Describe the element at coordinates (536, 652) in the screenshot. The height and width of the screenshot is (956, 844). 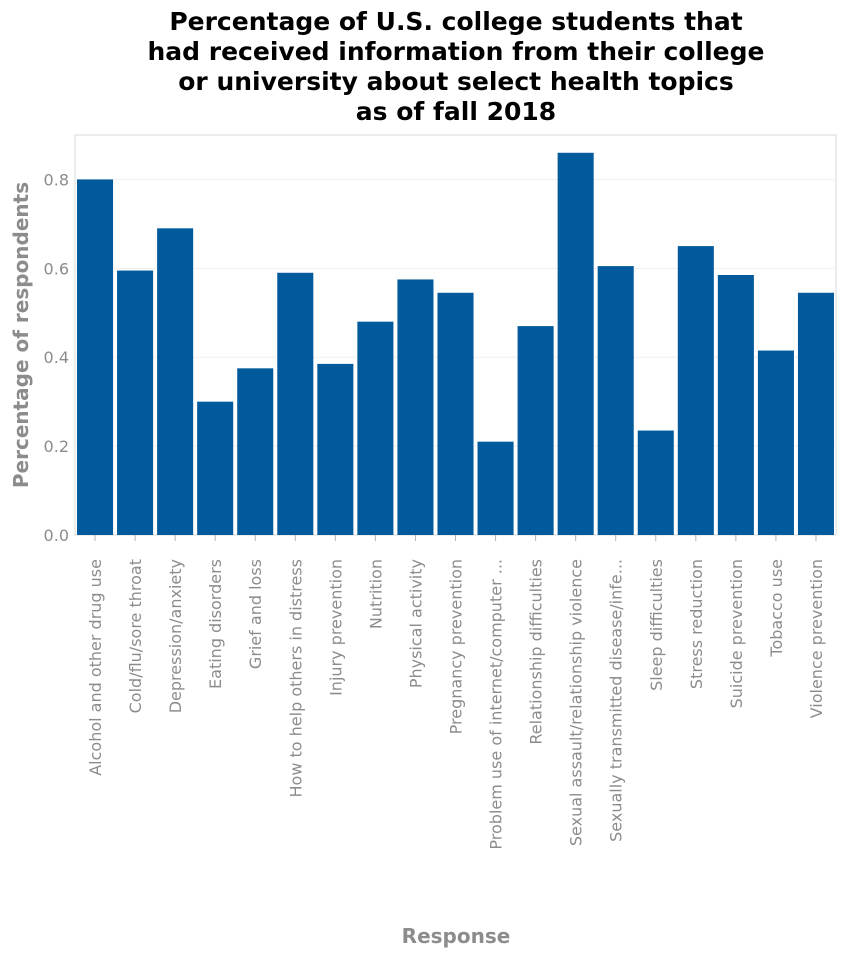
I see `x-tick-label: Relationship difficulties` at that location.